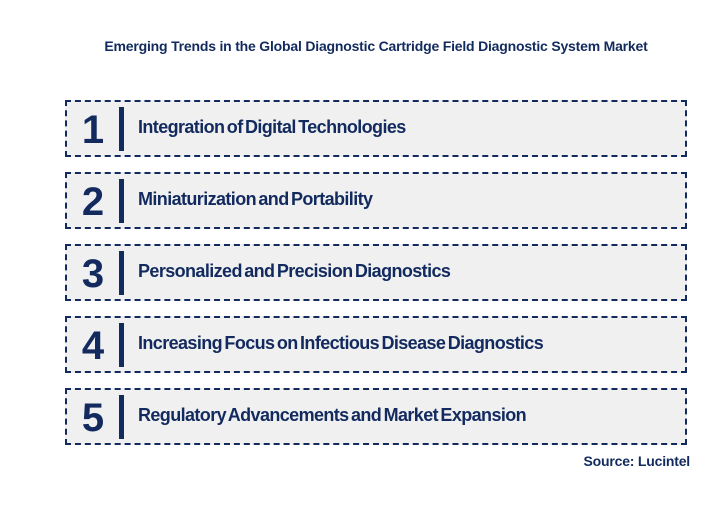 The height and width of the screenshot is (521, 712). I want to click on source-attribution: Source: Lucintel, so click(637, 461).